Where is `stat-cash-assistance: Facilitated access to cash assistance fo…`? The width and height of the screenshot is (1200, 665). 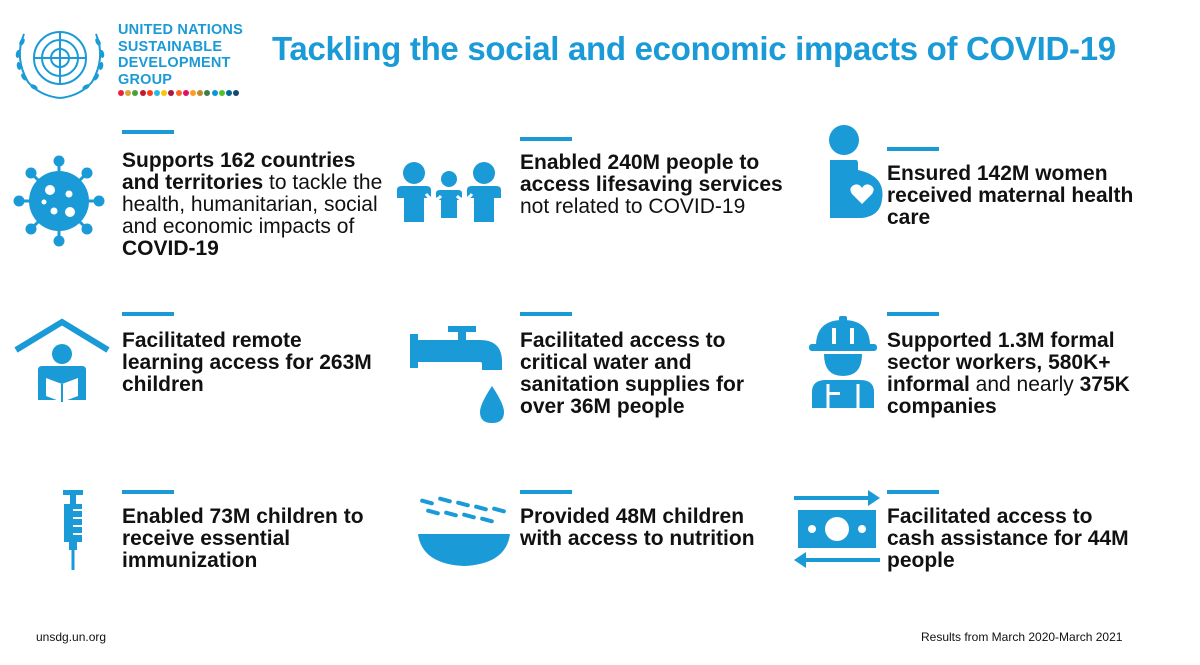
stat-cash-assistance: Facilitated access to cash assistance fo… is located at coordinates (1014, 539).